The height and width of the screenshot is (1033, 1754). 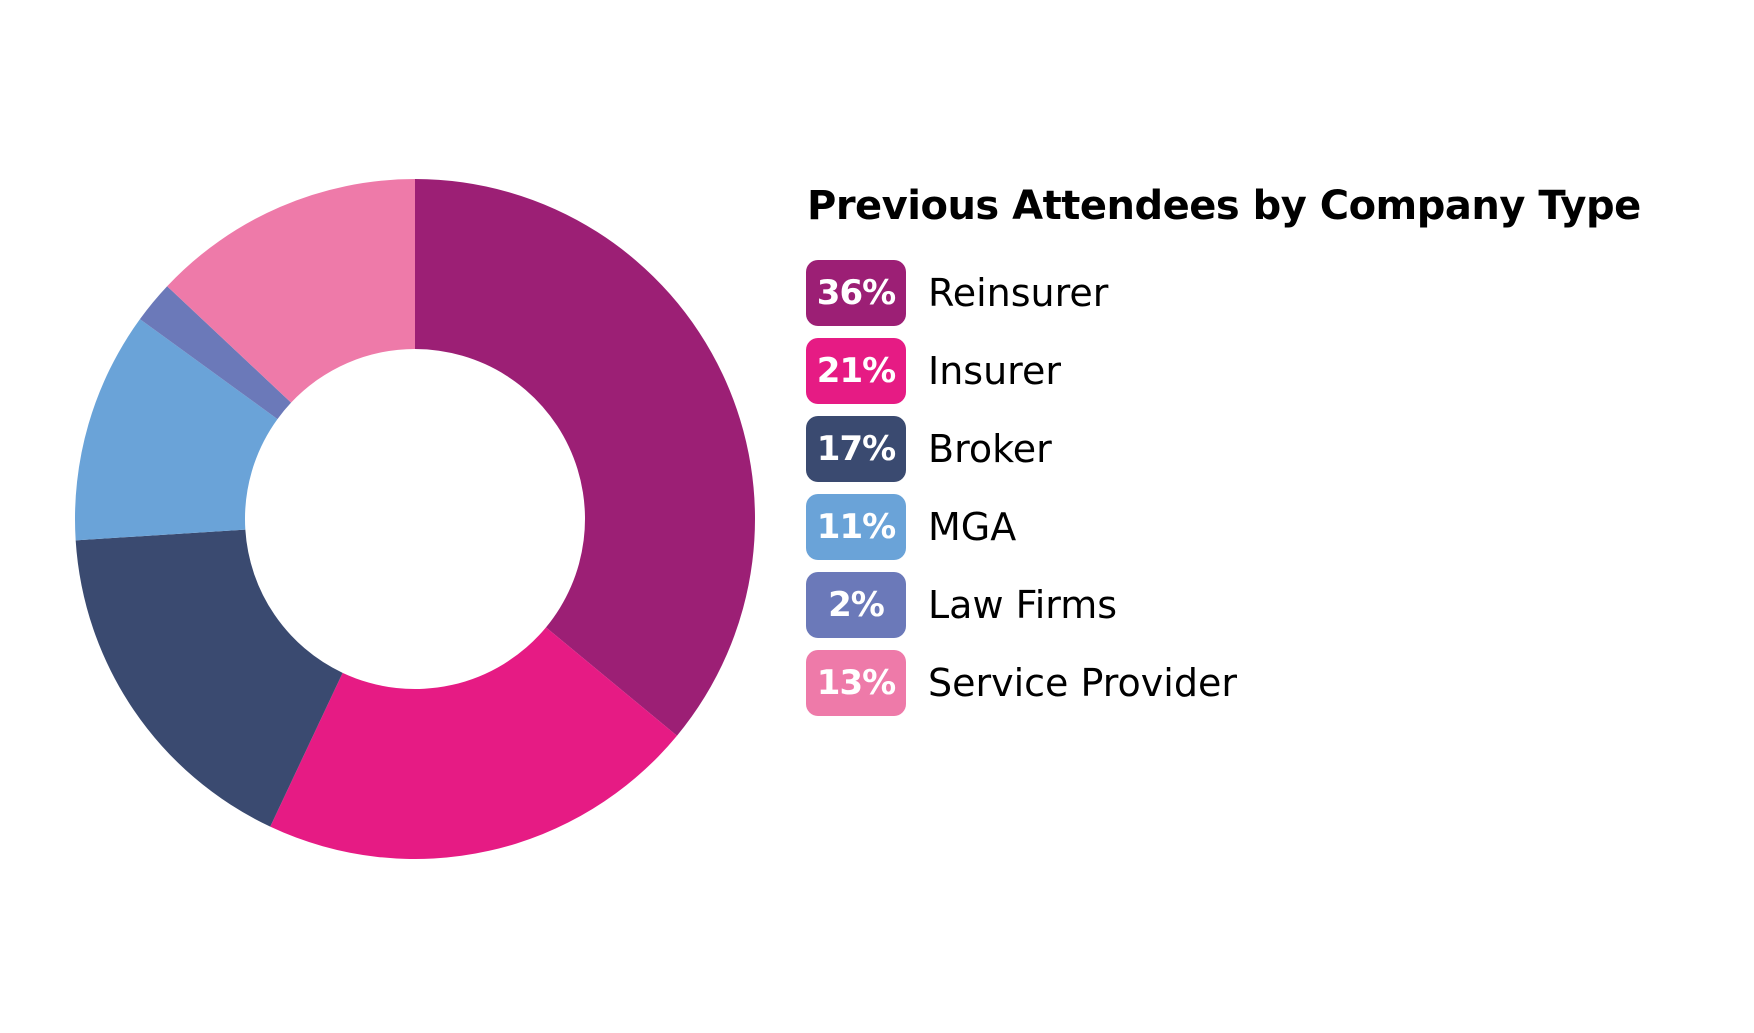 I want to click on legend-item-service-provider: 13% Service Provider, so click(x=1021, y=683).